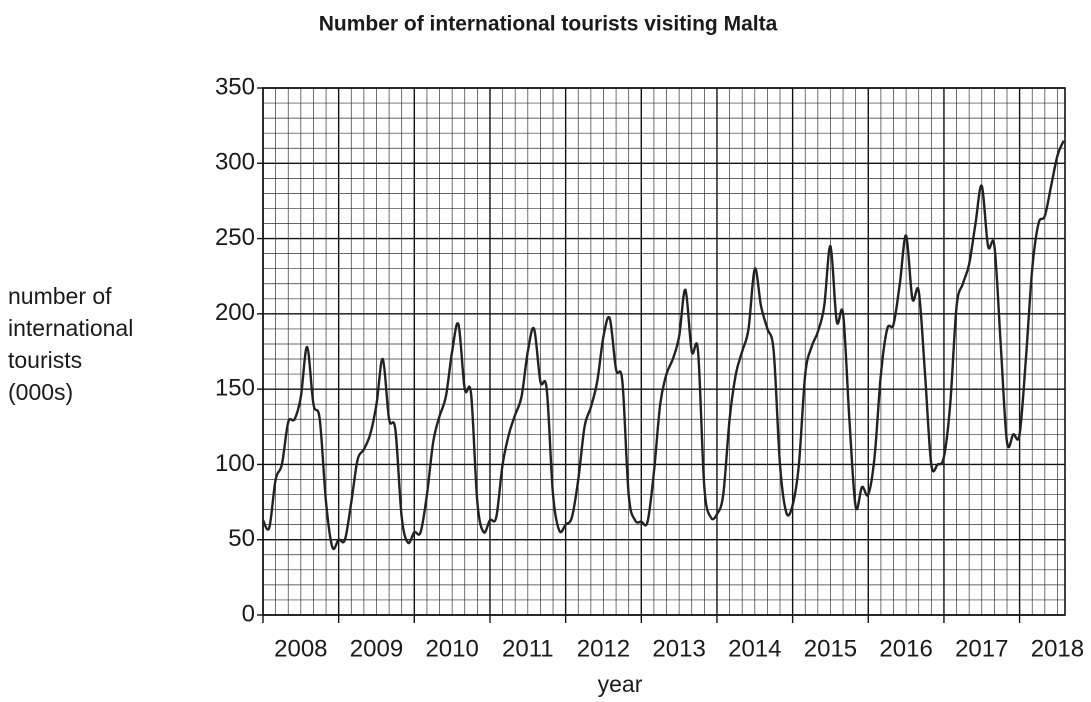  I want to click on x-tick-label: 2011, so click(528, 648).